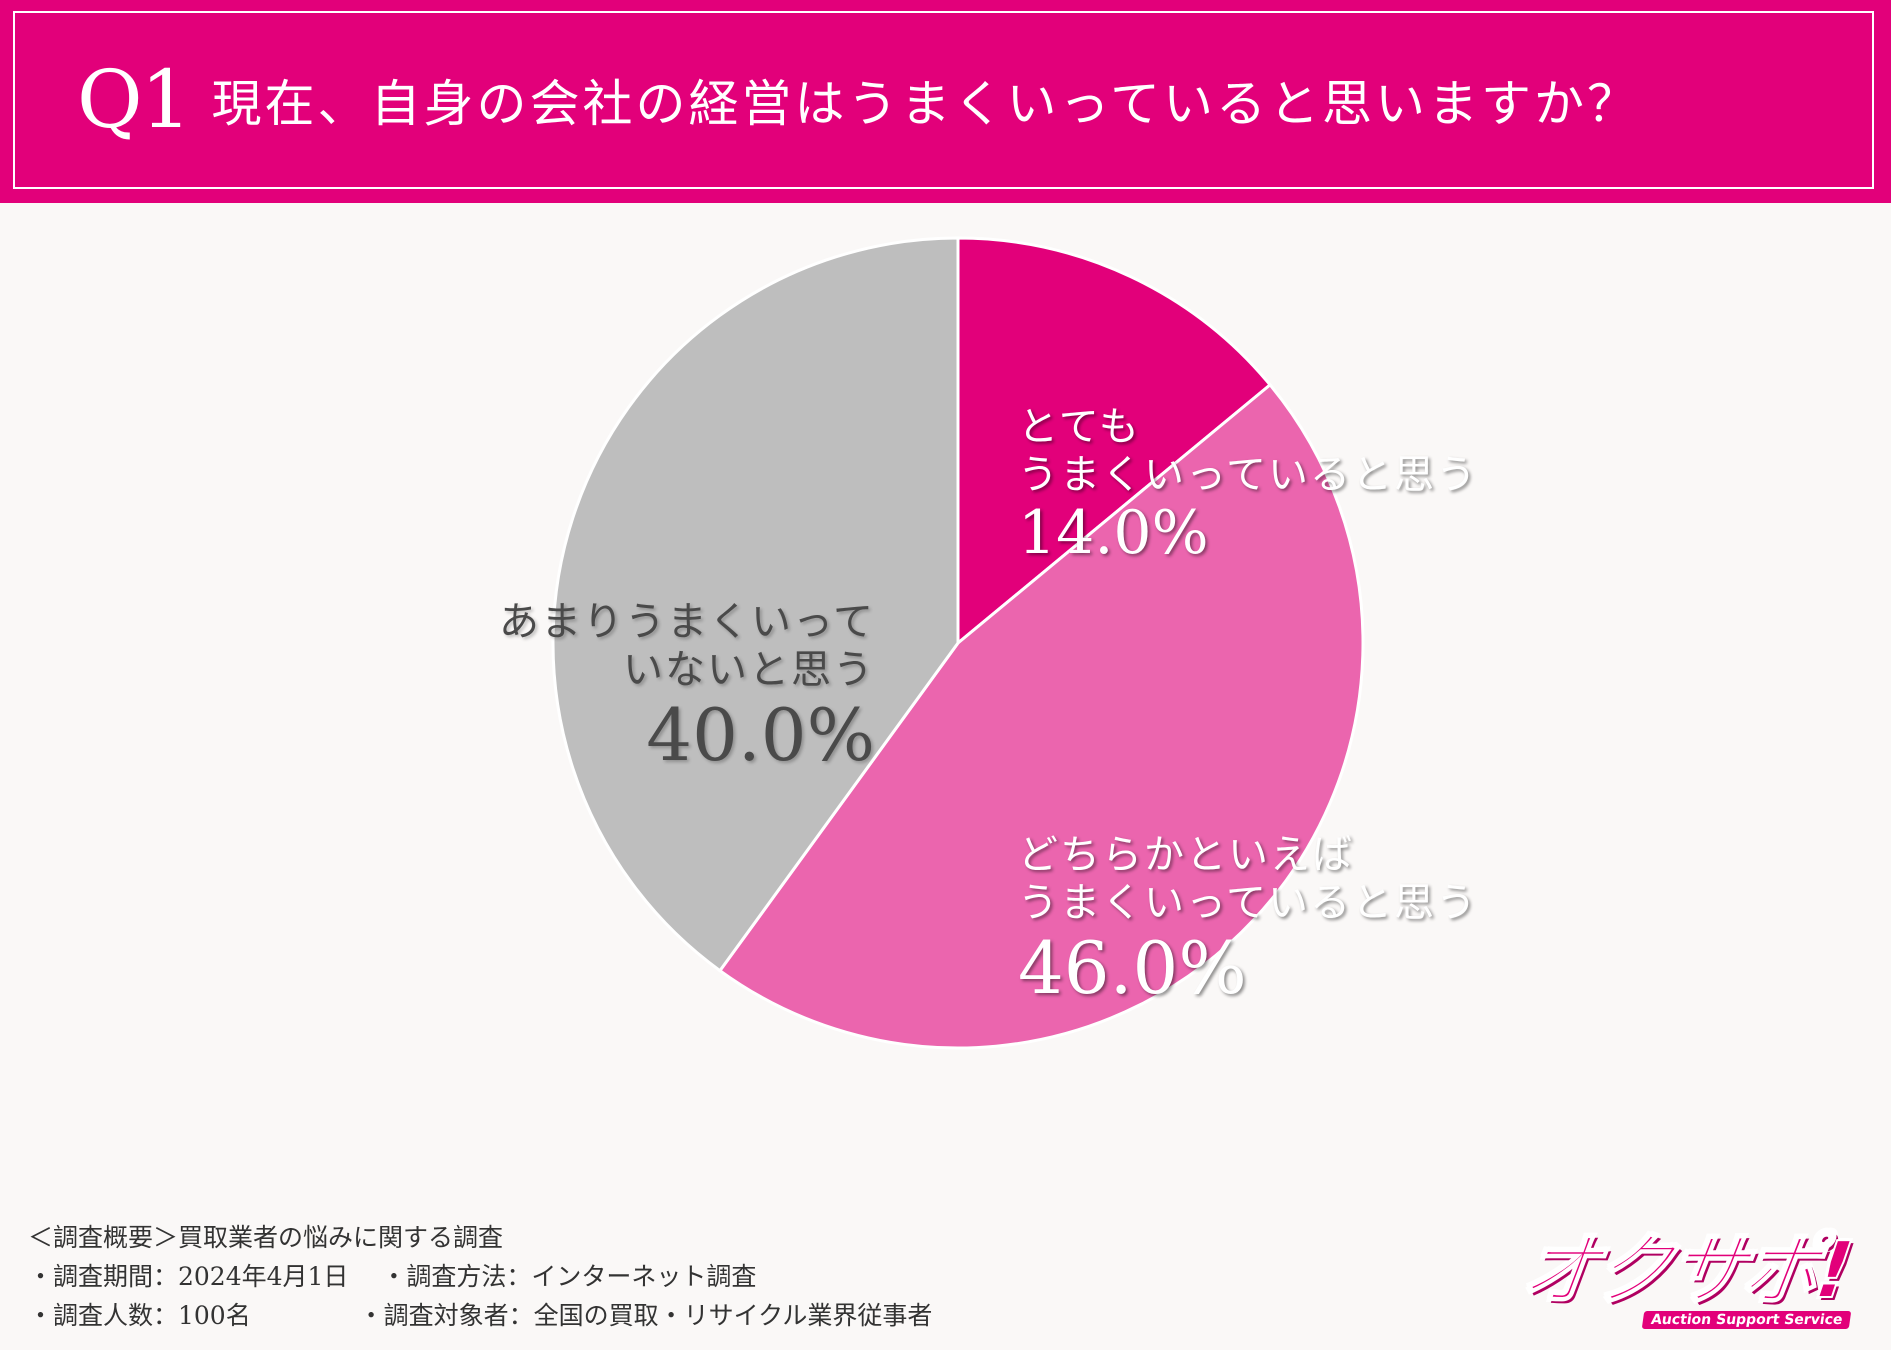 The width and height of the screenshot is (1891, 1350). What do you see at coordinates (480, 1315) in the screenshot?
I see `survey-count-target: ・調査人数：100名 ・調査対象者：全国の買取・リサイクル業界従事者` at bounding box center [480, 1315].